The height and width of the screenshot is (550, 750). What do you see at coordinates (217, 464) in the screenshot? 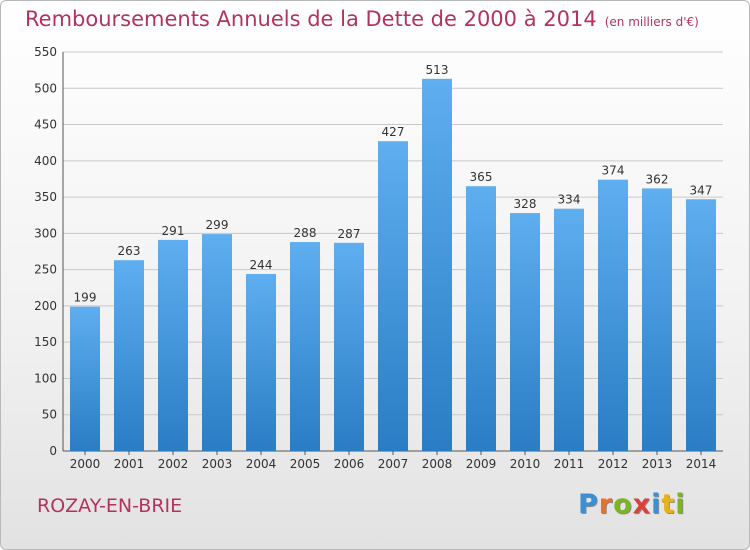
I see `x-tick-label: 2003` at bounding box center [217, 464].